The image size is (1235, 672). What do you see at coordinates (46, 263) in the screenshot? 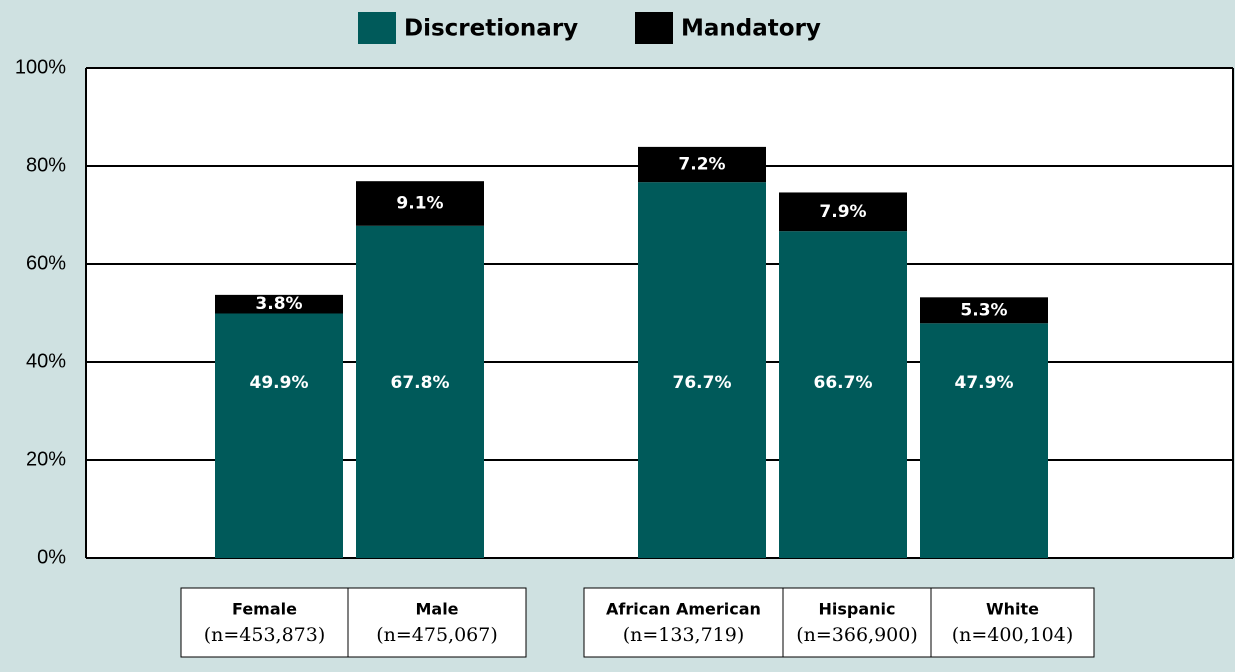
I see `y-tick-label: 60%` at bounding box center [46, 263].